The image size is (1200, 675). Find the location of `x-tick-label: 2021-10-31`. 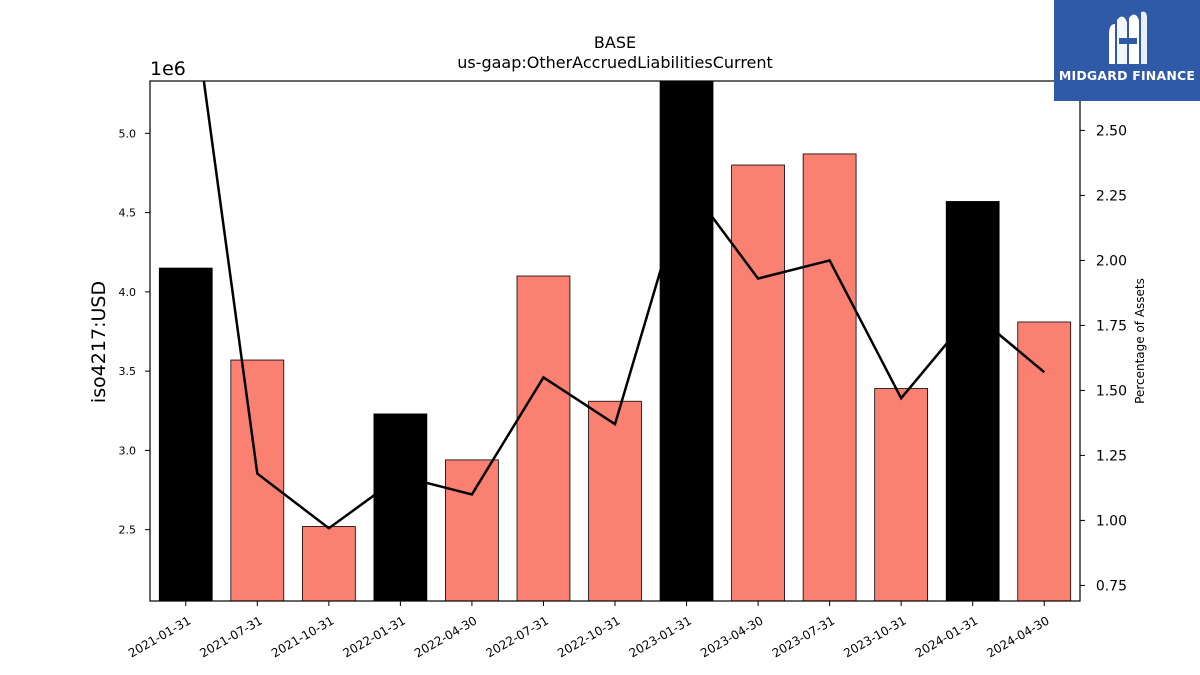

x-tick-label: 2021-10-31 is located at coordinates (302, 636).